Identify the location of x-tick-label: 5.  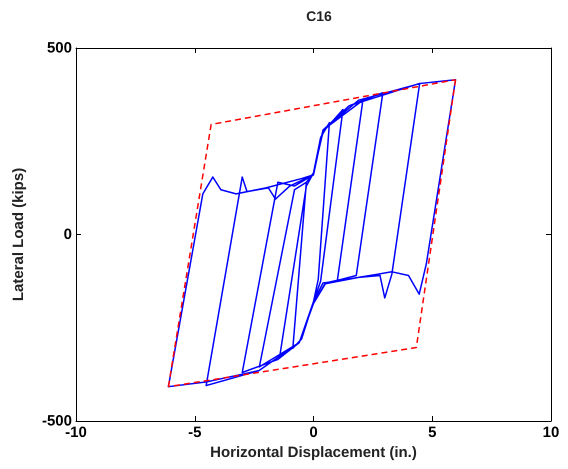
(432, 432).